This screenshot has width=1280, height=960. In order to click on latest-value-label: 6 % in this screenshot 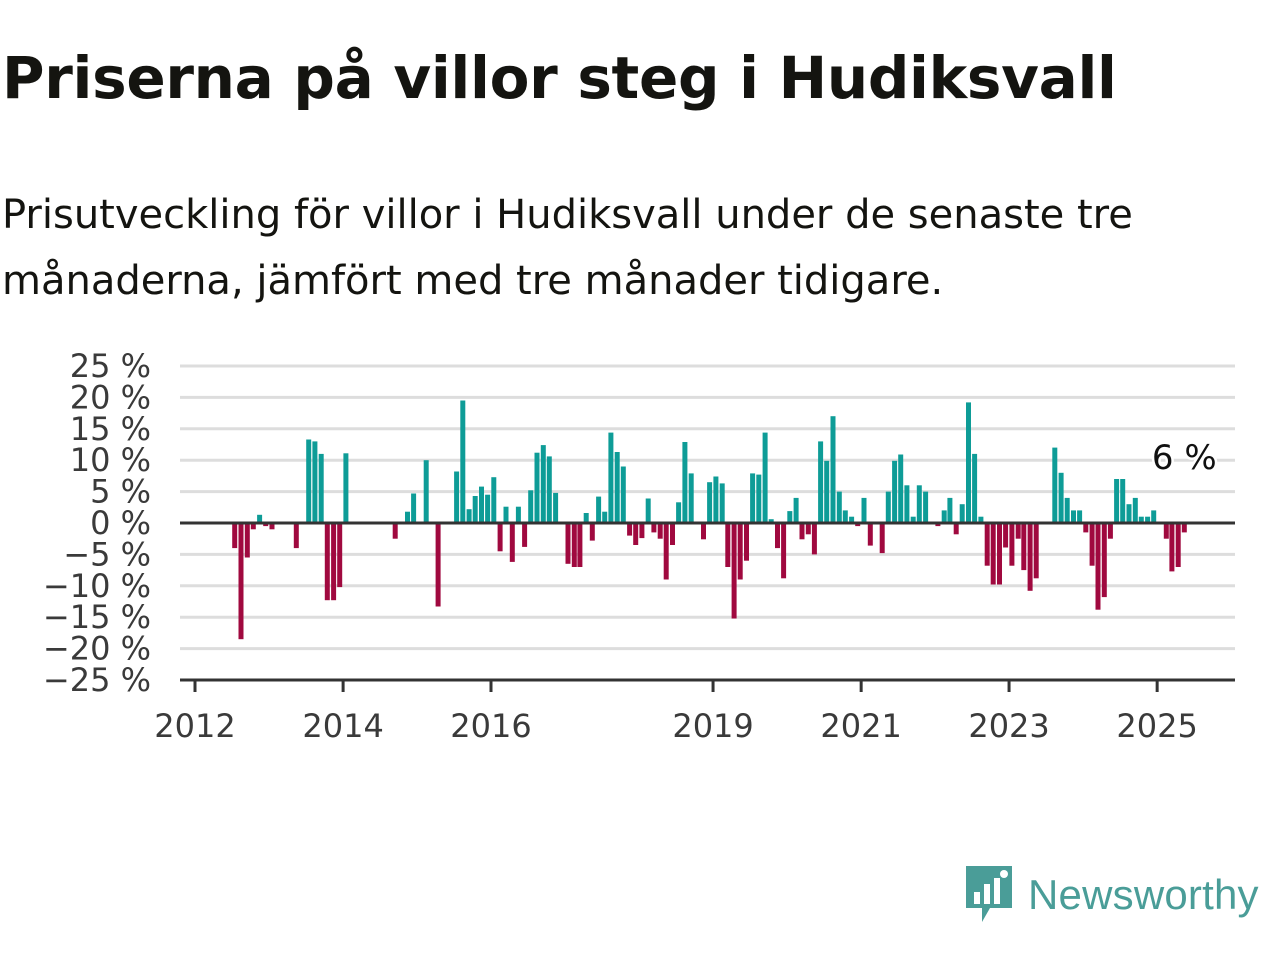, I will do `click(1184, 458)`.